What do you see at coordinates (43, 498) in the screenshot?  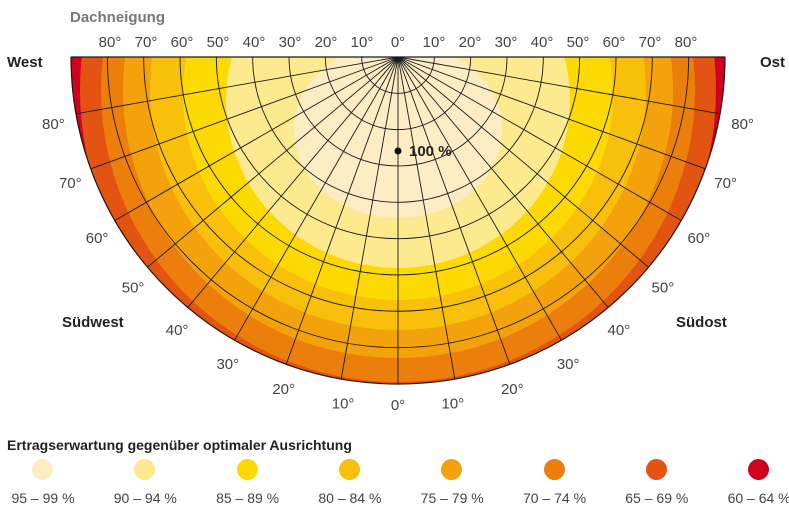 I see `legend-label: 95 – 99 %` at bounding box center [43, 498].